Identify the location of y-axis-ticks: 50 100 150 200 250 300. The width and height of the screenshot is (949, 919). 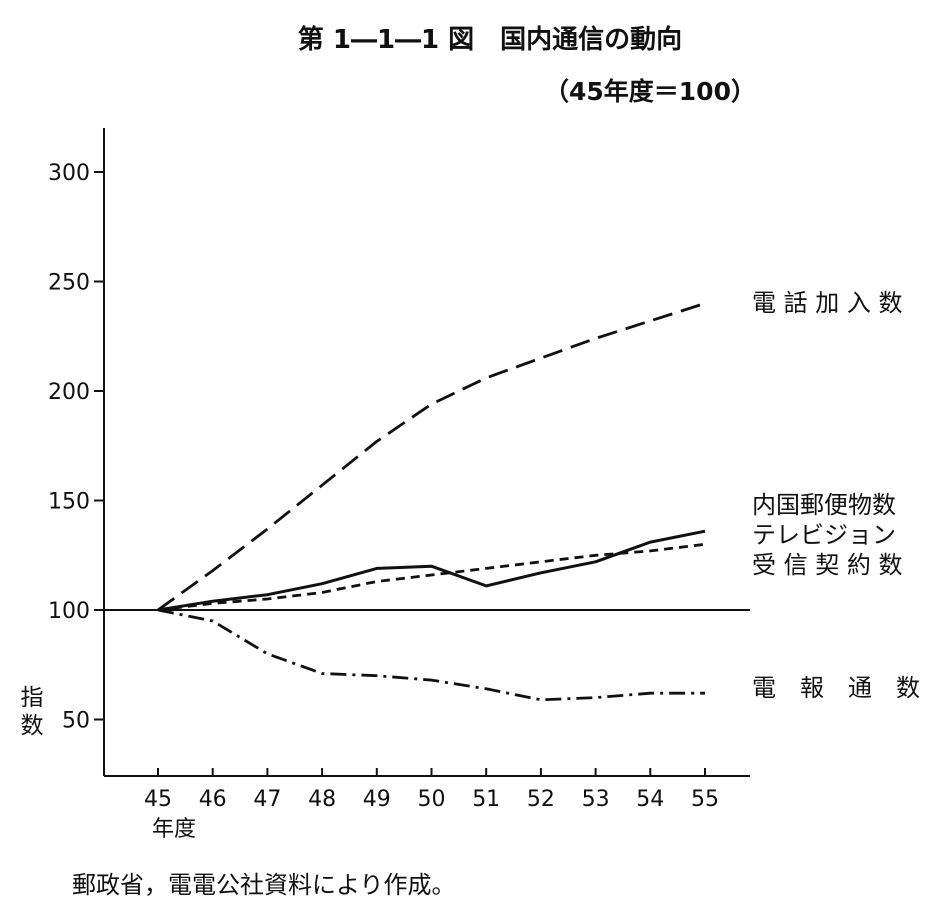
(76, 447).